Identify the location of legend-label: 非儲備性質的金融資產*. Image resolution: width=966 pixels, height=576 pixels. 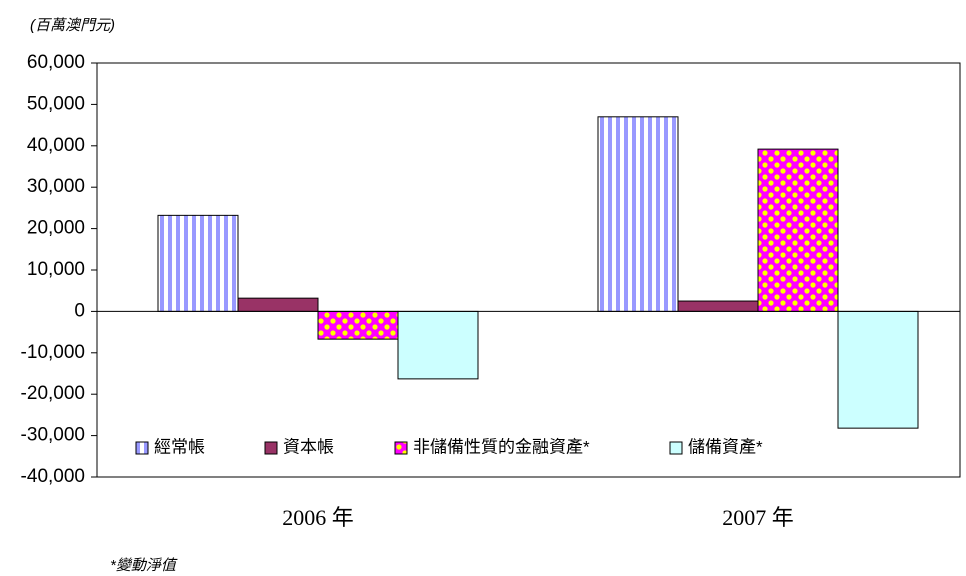
(501, 446).